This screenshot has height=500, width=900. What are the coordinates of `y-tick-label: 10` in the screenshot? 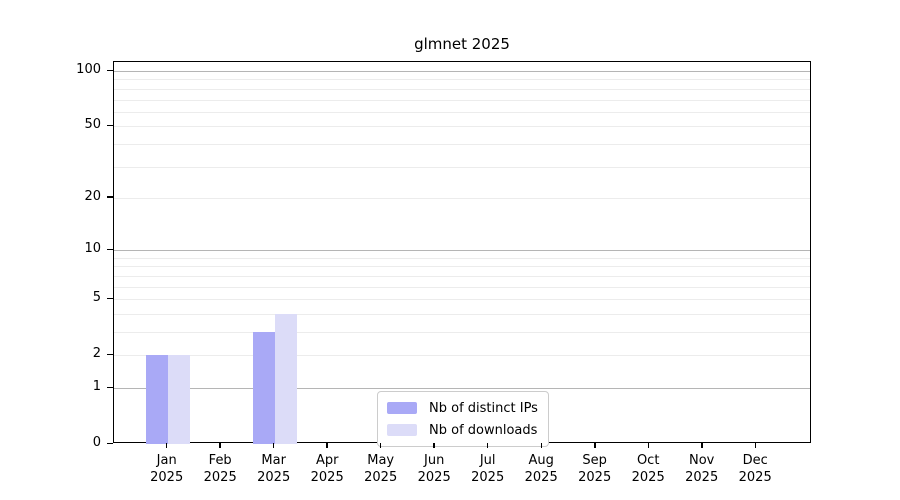 It's located at (92, 249).